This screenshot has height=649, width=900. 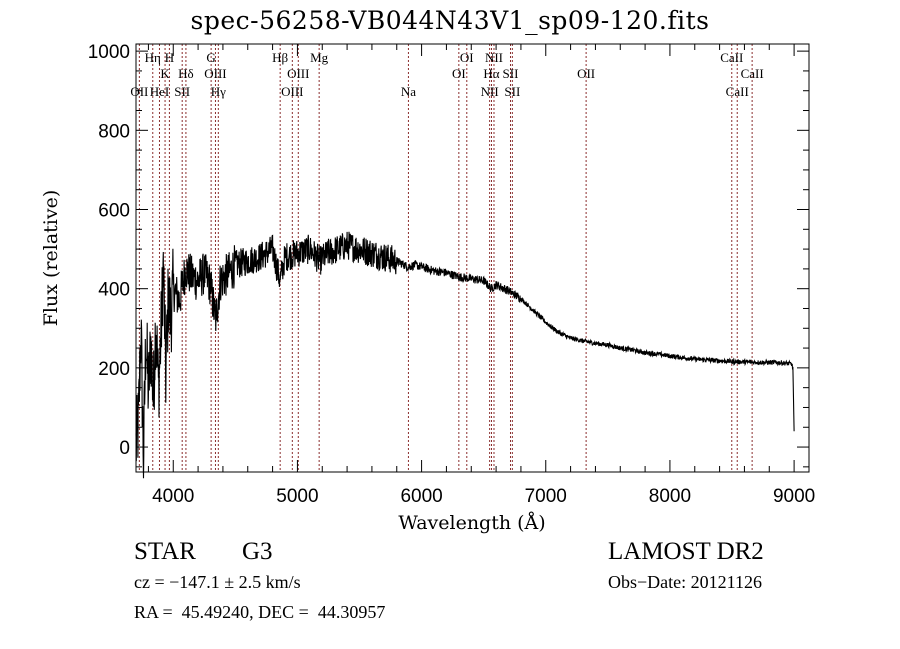 What do you see at coordinates (169, 57) in the screenshot?
I see `marker-label: H` at bounding box center [169, 57].